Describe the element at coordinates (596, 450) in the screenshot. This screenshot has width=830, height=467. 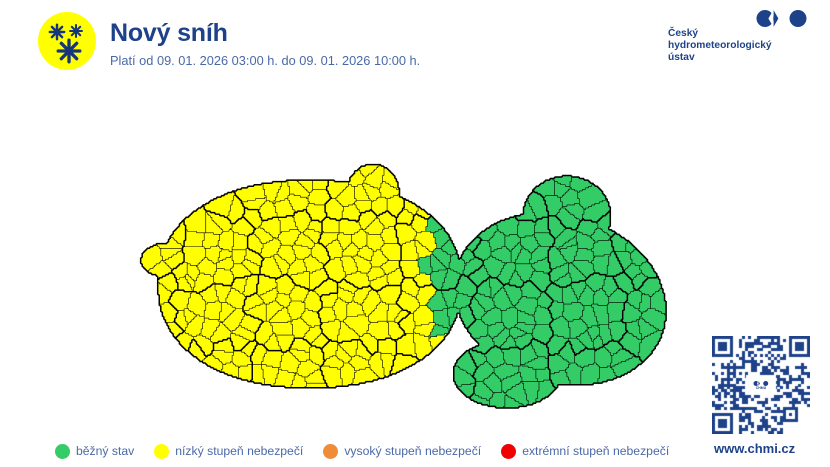
I see `legend-label-extreme: extrémní stupeň nebezpečí` at that location.